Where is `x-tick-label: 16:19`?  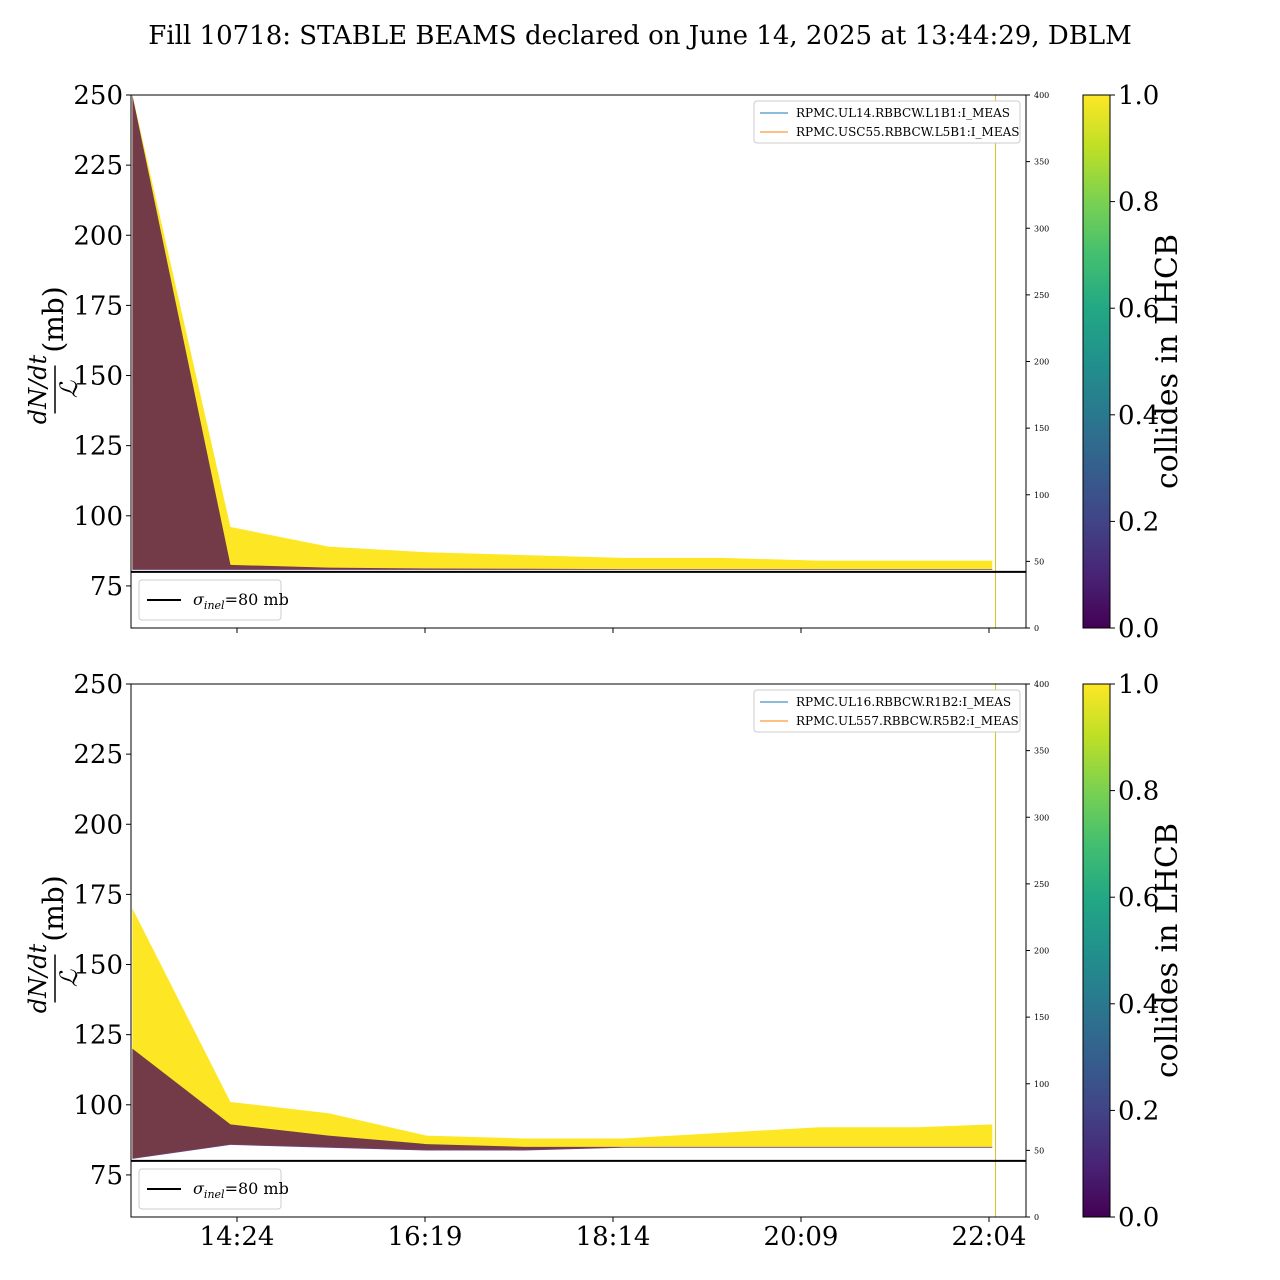
x-tick-label: 16:19 is located at coordinates (425, 1237).